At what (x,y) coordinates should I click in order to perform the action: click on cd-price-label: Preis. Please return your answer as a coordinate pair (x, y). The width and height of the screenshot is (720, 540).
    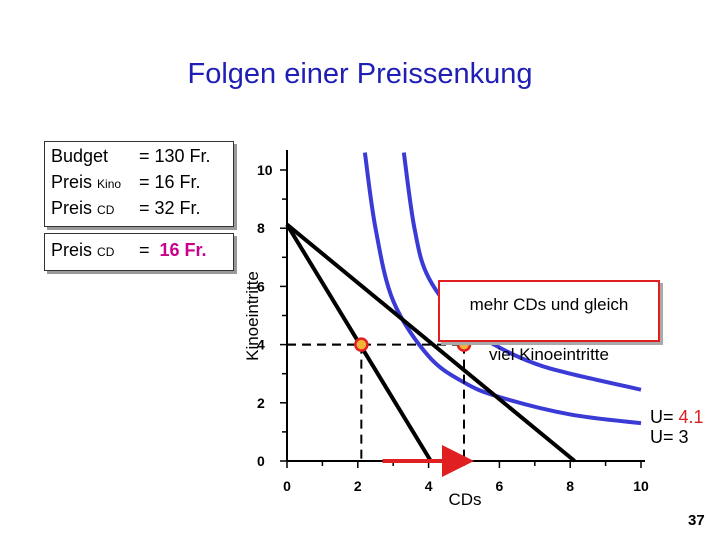
    Looking at the image, I should click on (72, 208).